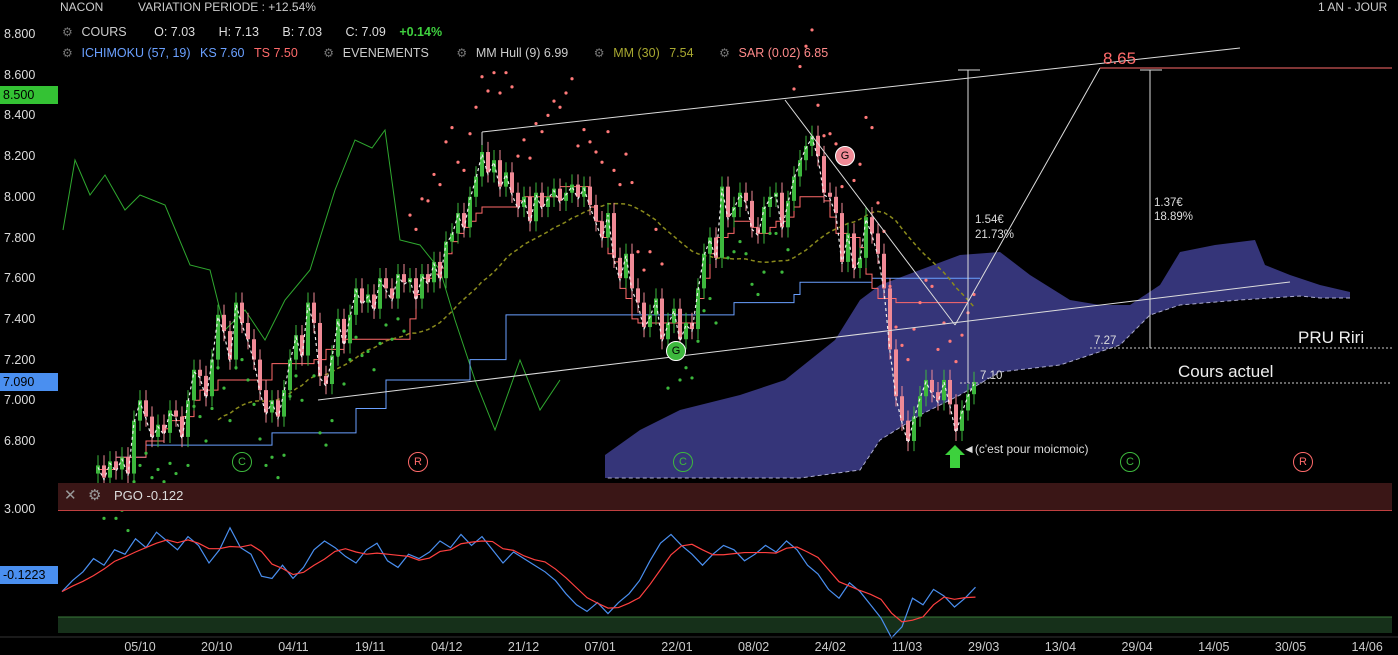 The height and width of the screenshot is (655, 1398). I want to click on legend-cours-label: COURS, so click(104, 32).